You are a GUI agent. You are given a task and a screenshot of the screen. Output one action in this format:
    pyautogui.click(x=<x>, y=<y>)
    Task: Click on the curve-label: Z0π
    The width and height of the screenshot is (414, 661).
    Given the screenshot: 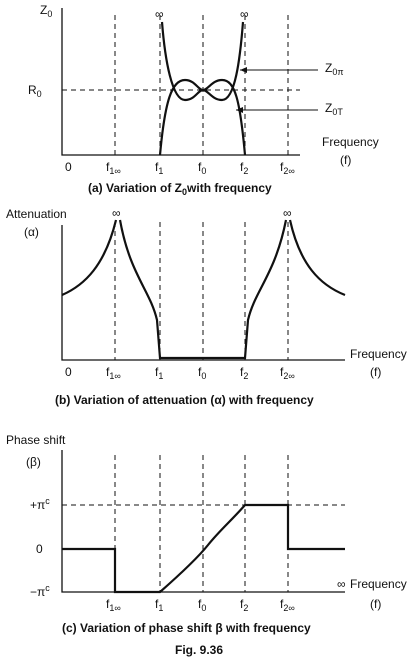 What is the action you would take?
    pyautogui.click(x=334, y=69)
    